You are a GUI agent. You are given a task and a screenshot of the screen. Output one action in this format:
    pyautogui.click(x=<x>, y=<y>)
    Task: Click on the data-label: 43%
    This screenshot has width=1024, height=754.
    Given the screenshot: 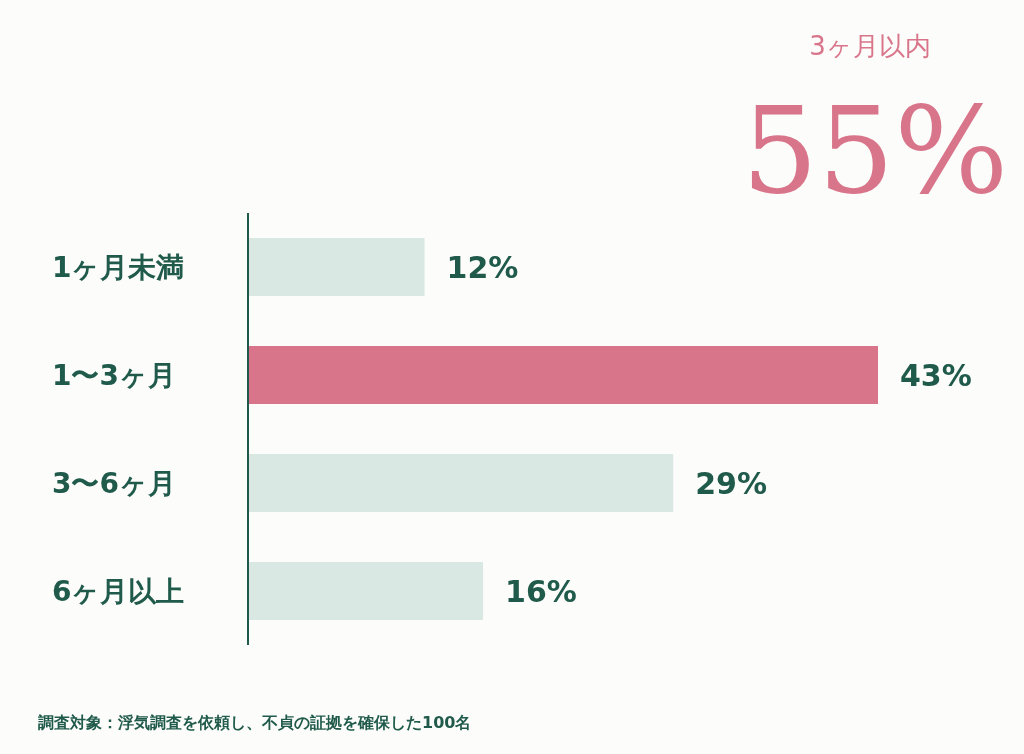 What is the action you would take?
    pyautogui.click(x=936, y=375)
    